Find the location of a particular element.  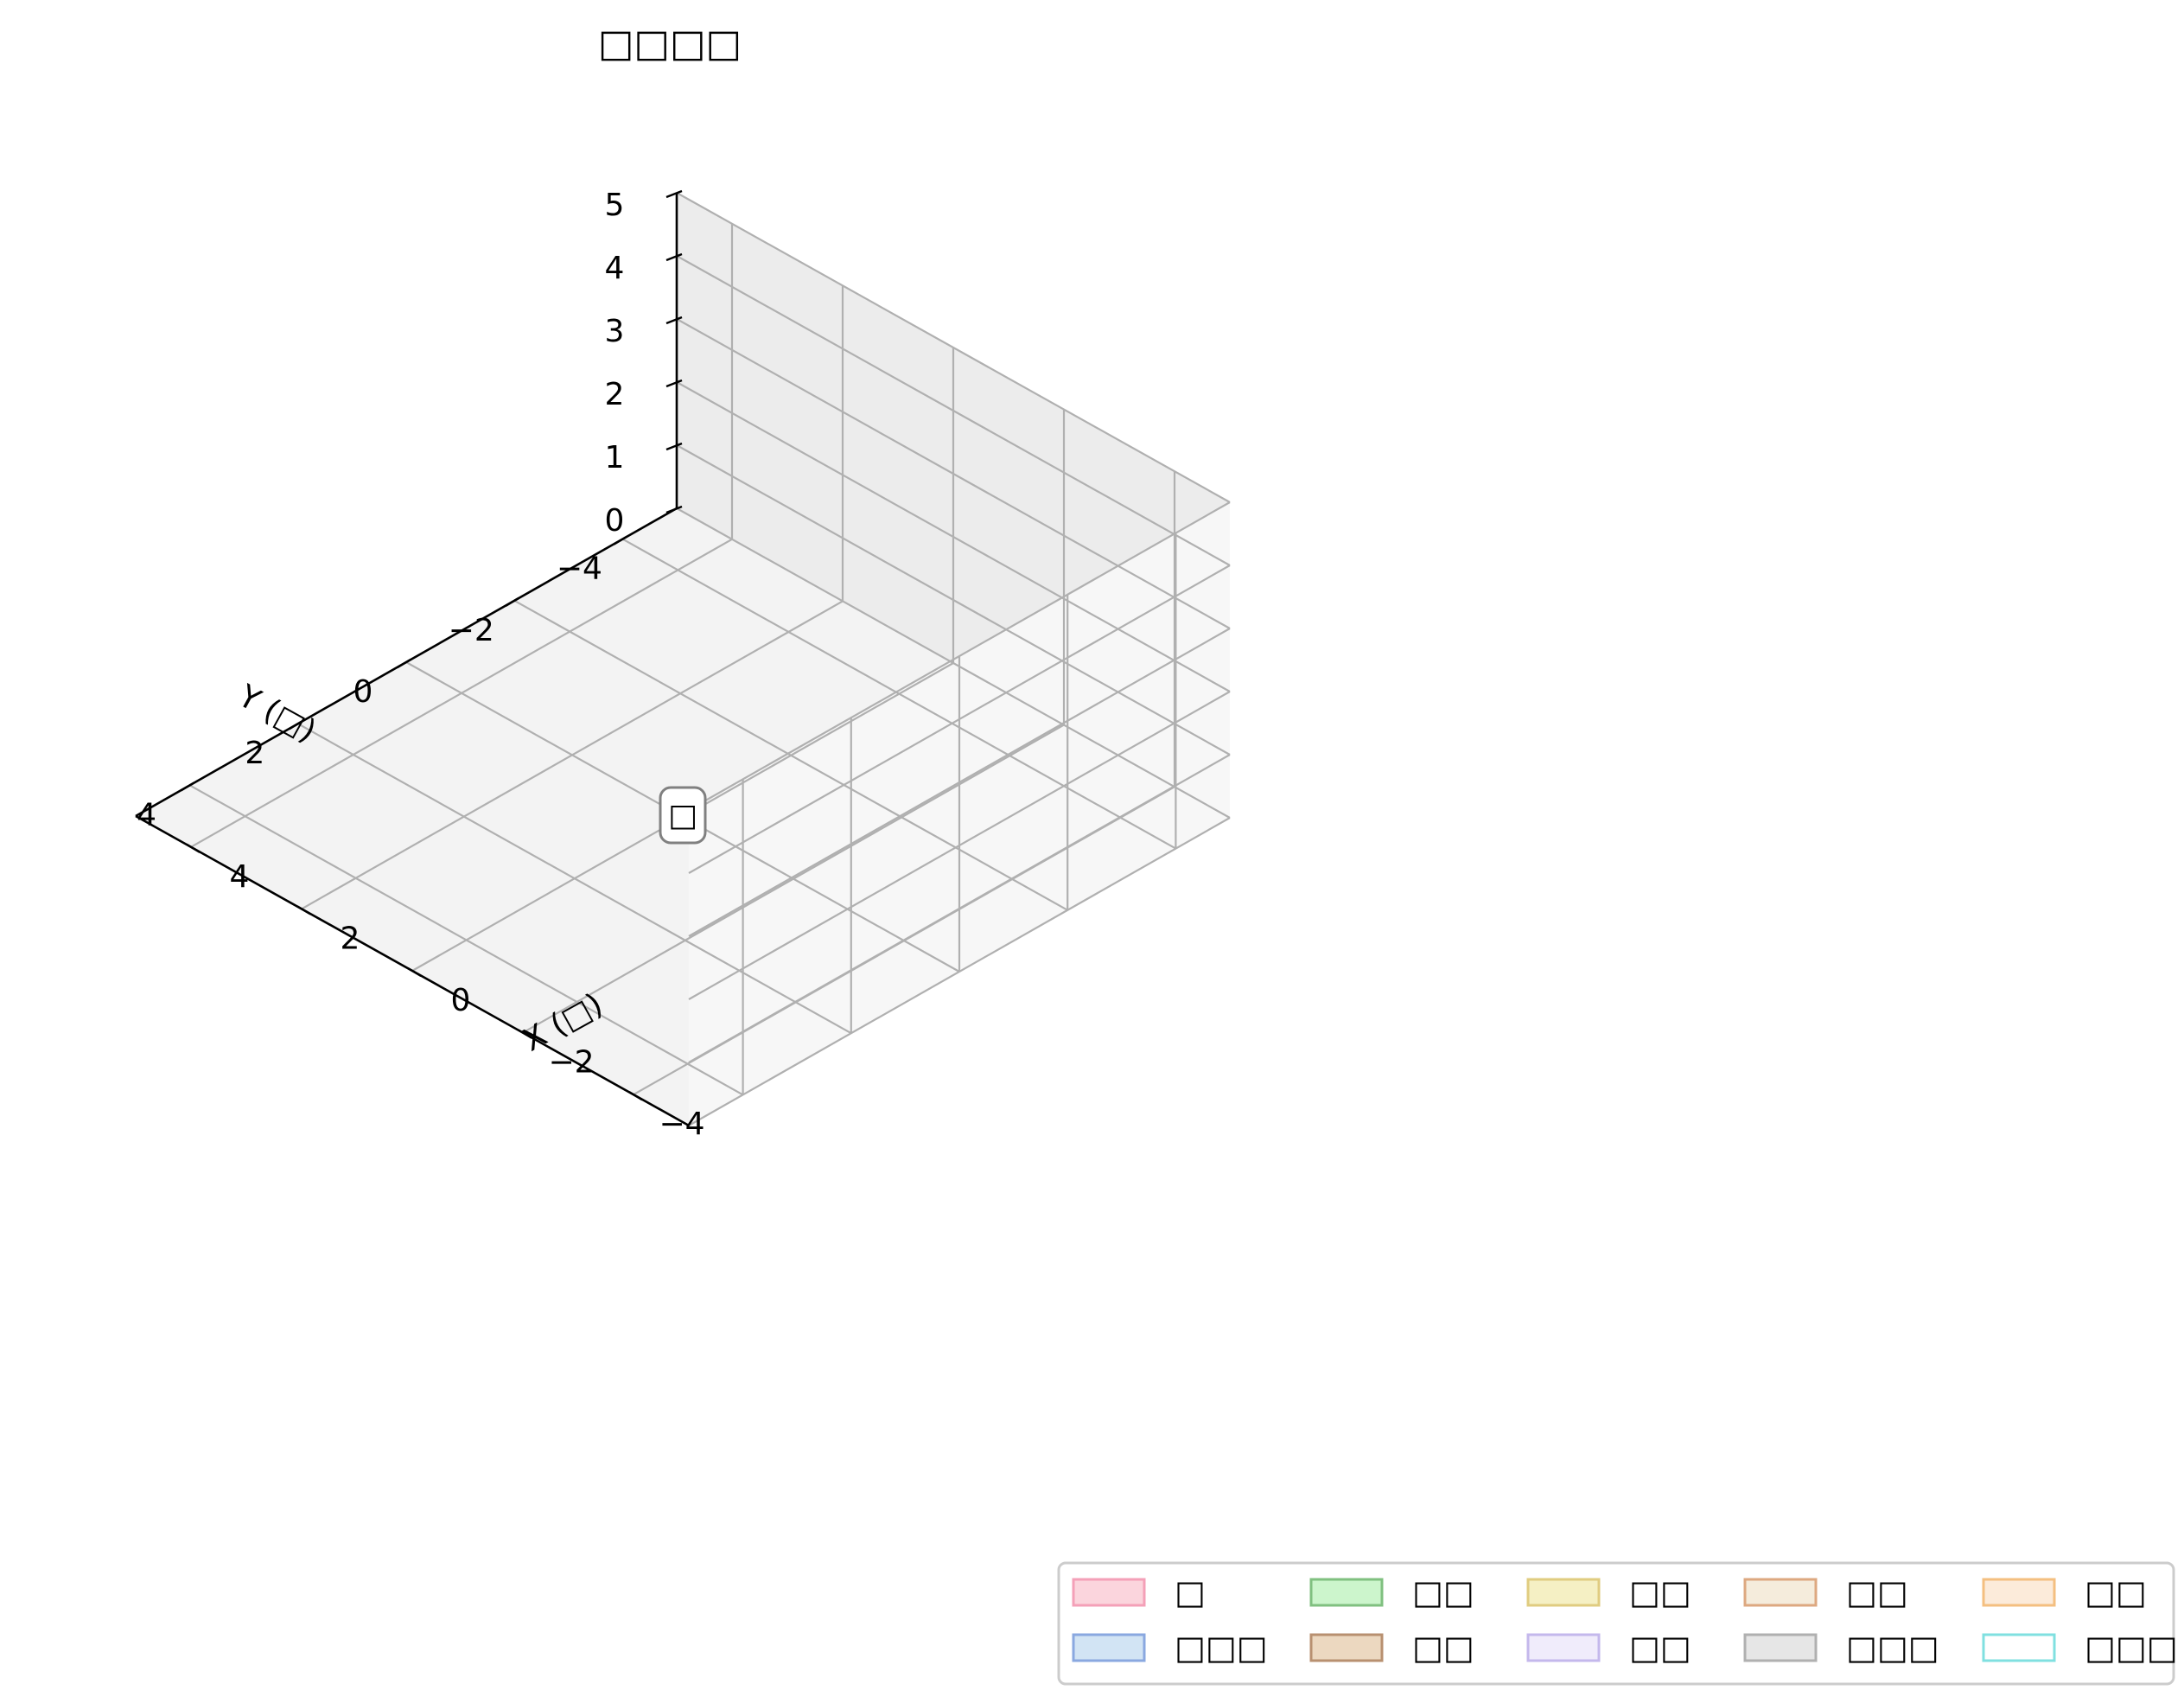

z-tick-label: 0 is located at coordinates (615, 521).